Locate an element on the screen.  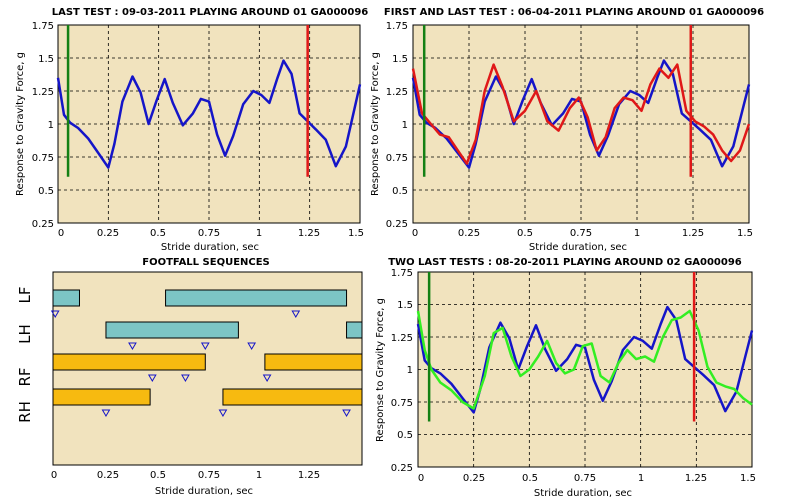
row-labels: LF LH RF RH is located at coordinates (25, 355).